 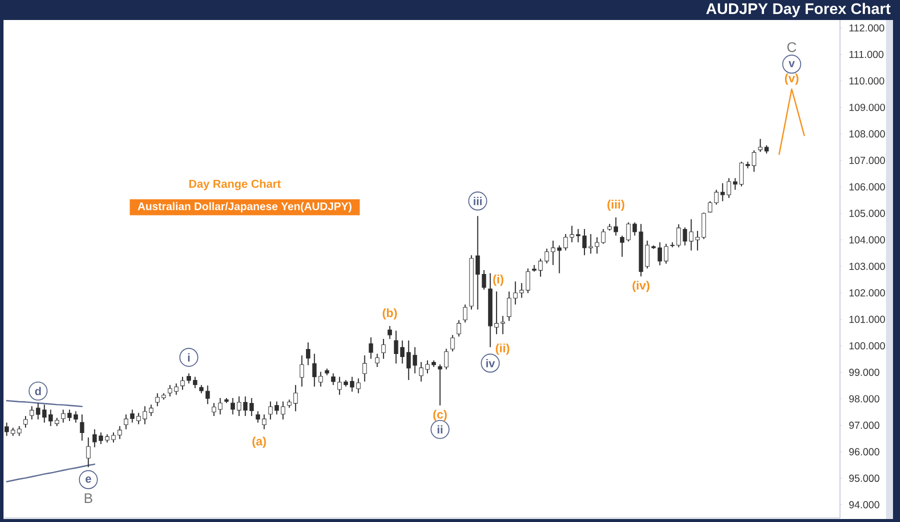 What do you see at coordinates (791, 64) in the screenshot?
I see `annotation: v` at bounding box center [791, 64].